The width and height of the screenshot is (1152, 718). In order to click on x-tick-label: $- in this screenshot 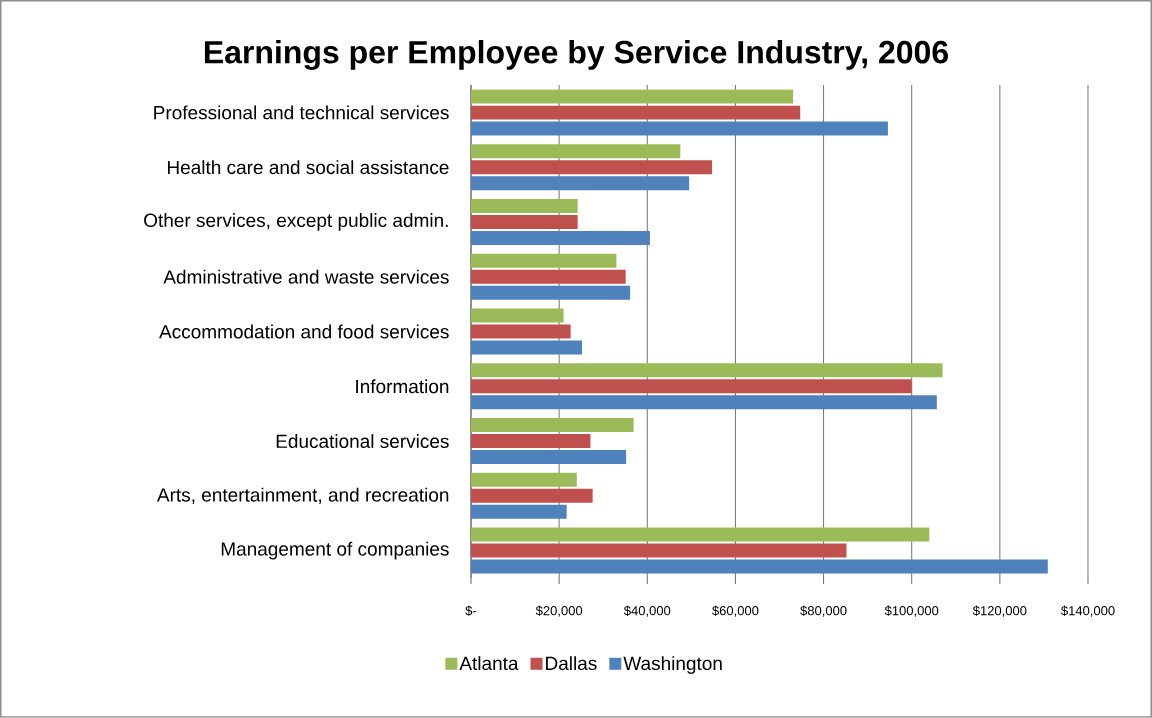, I will do `click(471, 611)`.